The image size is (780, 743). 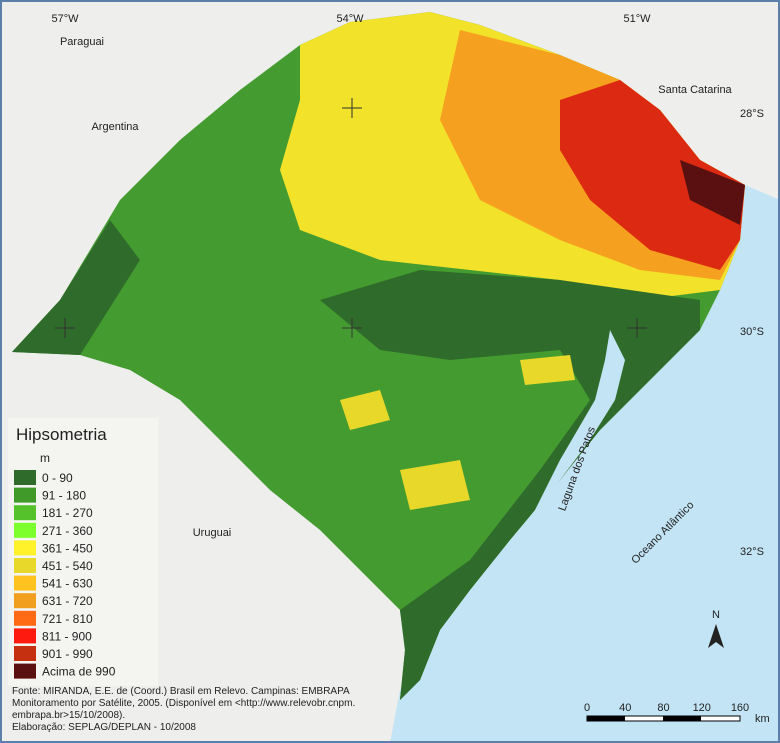 What do you see at coordinates (67, 654) in the screenshot?
I see `legend-label: 901 - 990` at bounding box center [67, 654].